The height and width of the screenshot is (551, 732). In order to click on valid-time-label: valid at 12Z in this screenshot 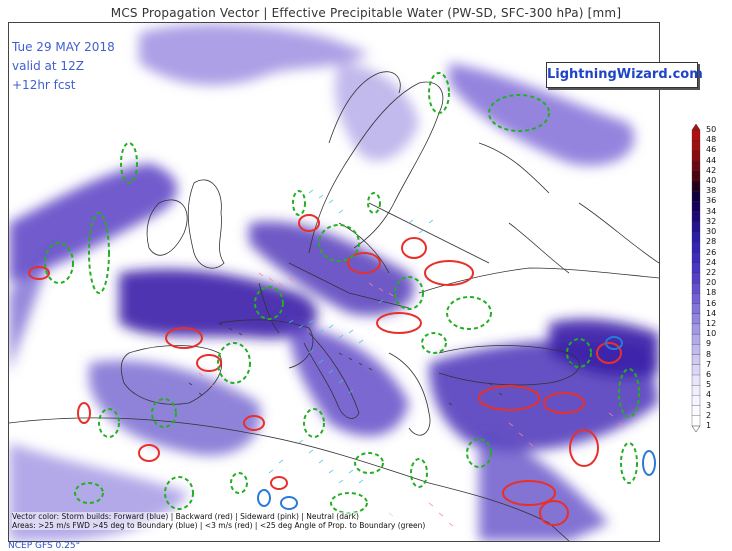, I will do `click(48, 66)`.